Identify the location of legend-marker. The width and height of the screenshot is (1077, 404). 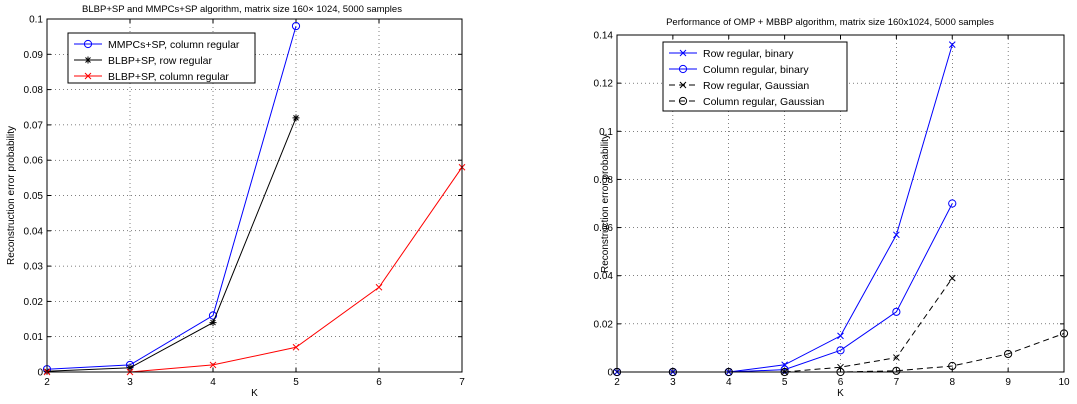
(88, 60).